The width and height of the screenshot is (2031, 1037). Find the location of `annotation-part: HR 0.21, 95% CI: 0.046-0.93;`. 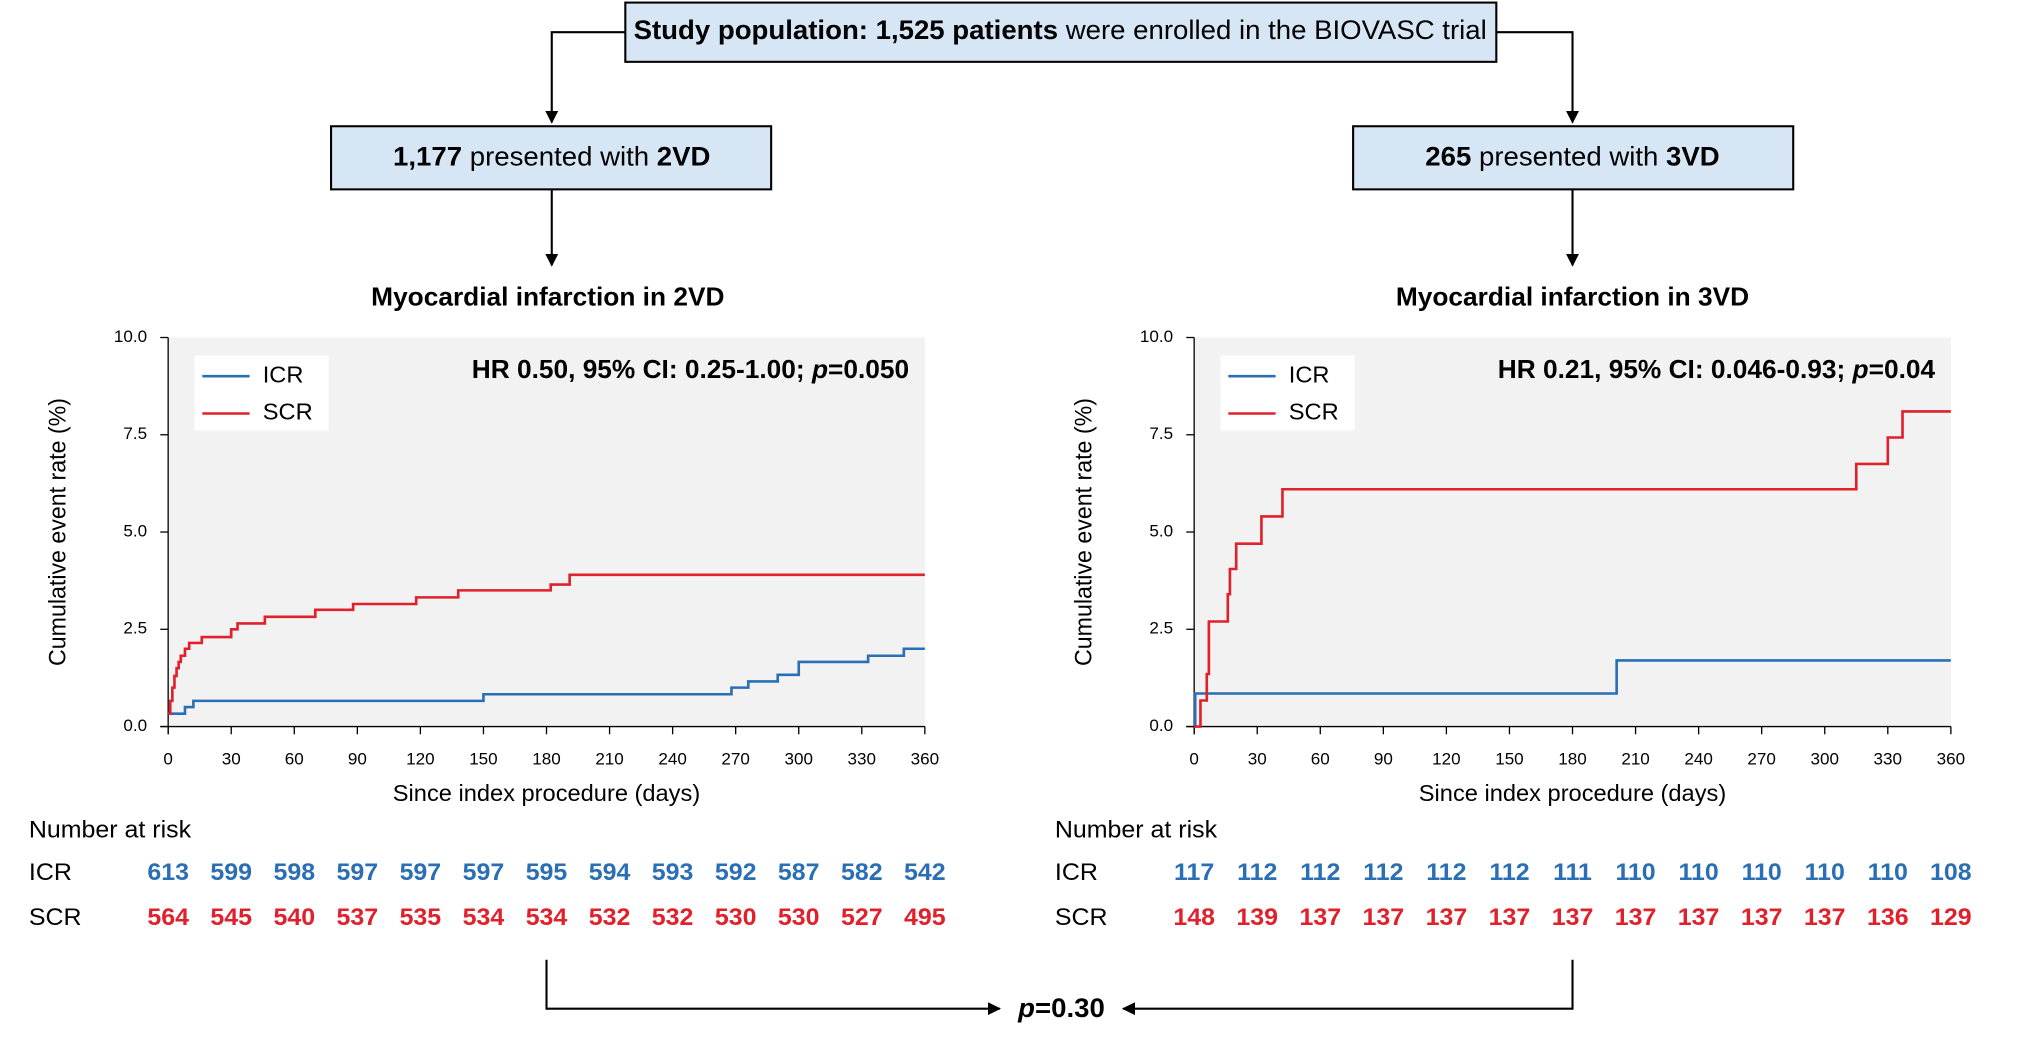

annotation-part: HR 0.21, 95% CI: 0.046-0.93; is located at coordinates (1675, 369).